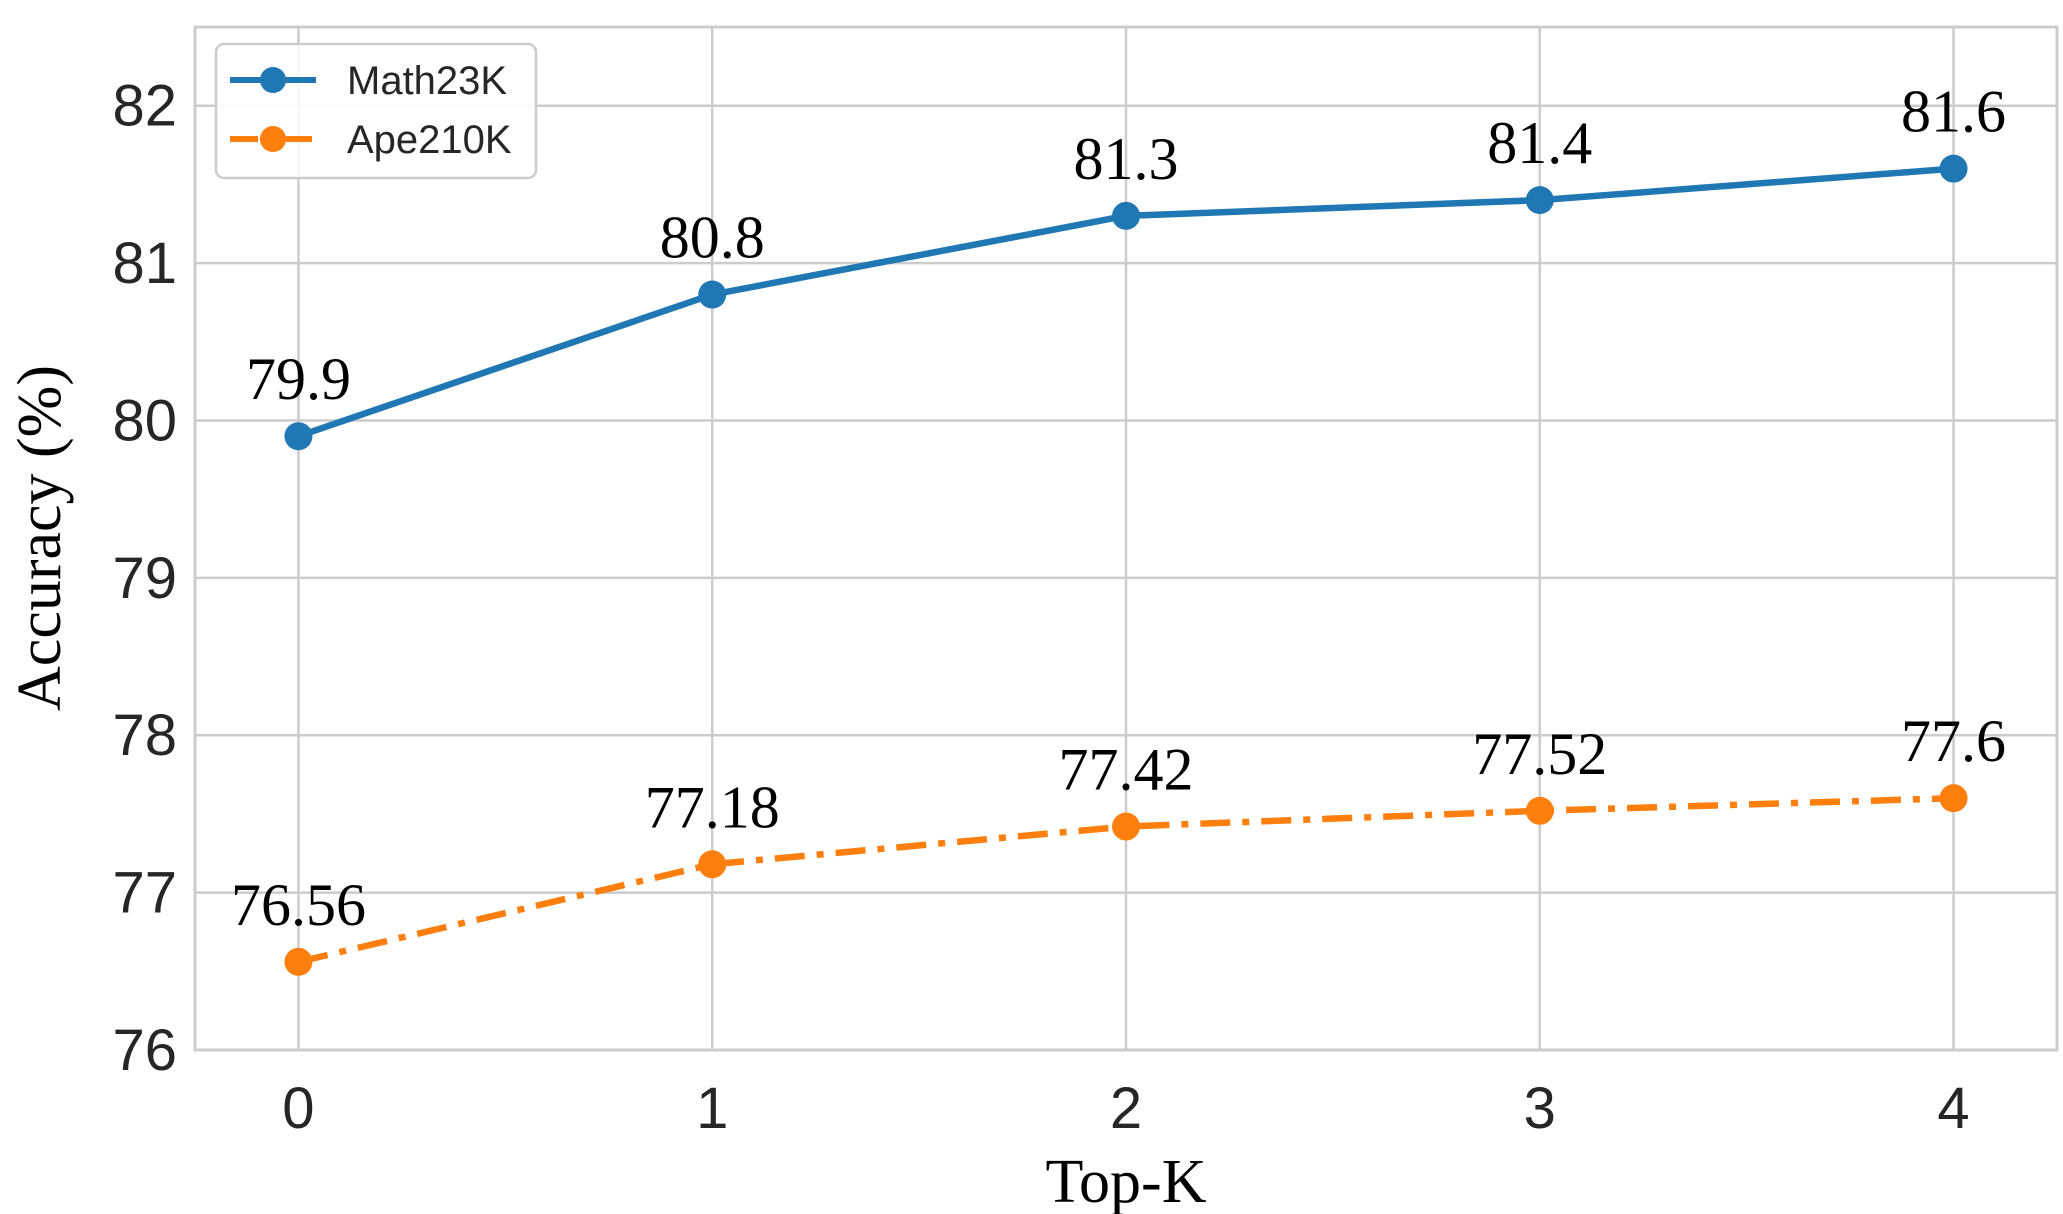  Describe the element at coordinates (40, 538) in the screenshot. I see `y-axis-title: Accuracy (%)` at that location.